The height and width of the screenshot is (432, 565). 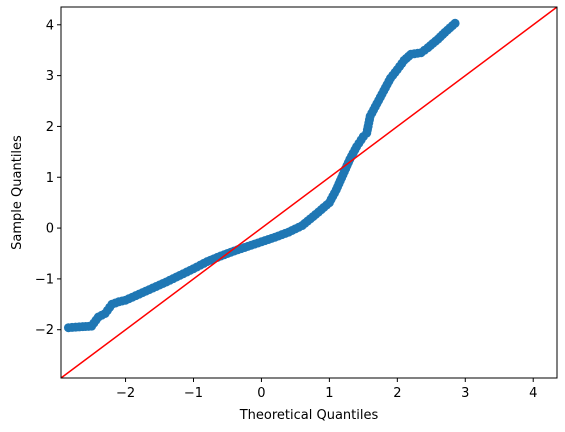 I want to click on x-tick-label: −2, so click(x=125, y=393).